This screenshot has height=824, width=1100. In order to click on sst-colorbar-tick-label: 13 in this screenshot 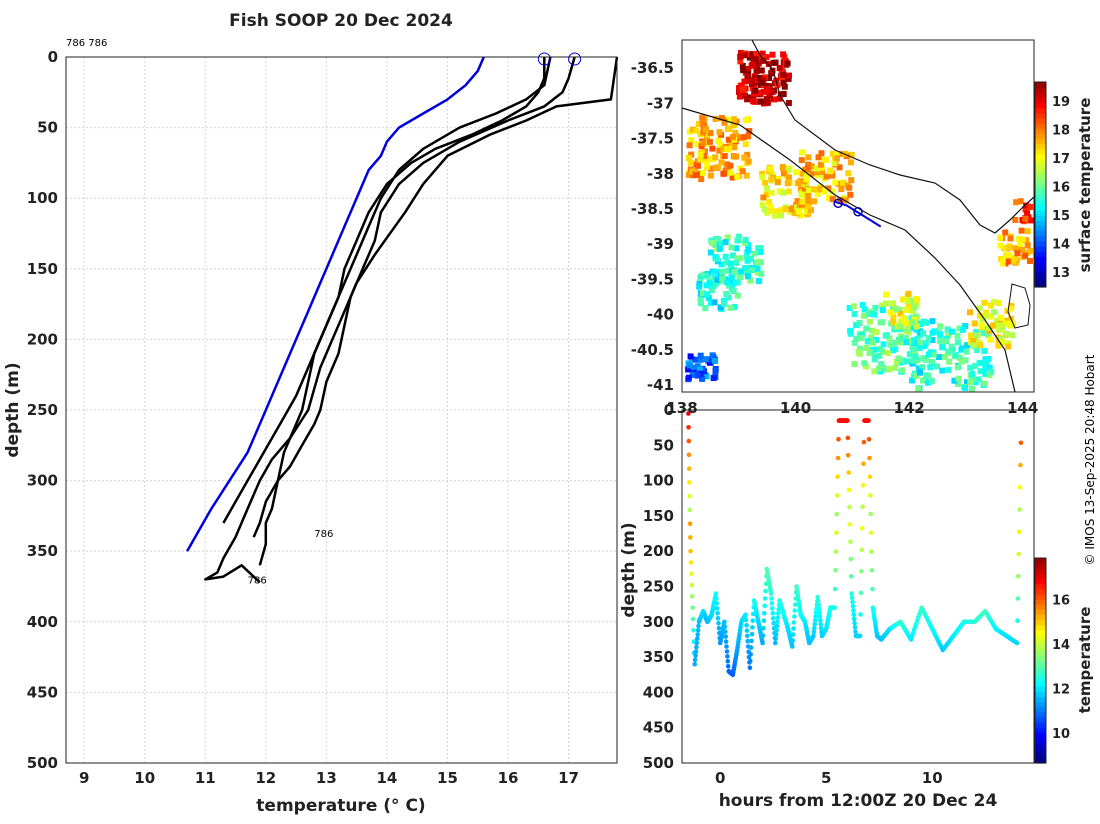, I will do `click(1061, 273)`.